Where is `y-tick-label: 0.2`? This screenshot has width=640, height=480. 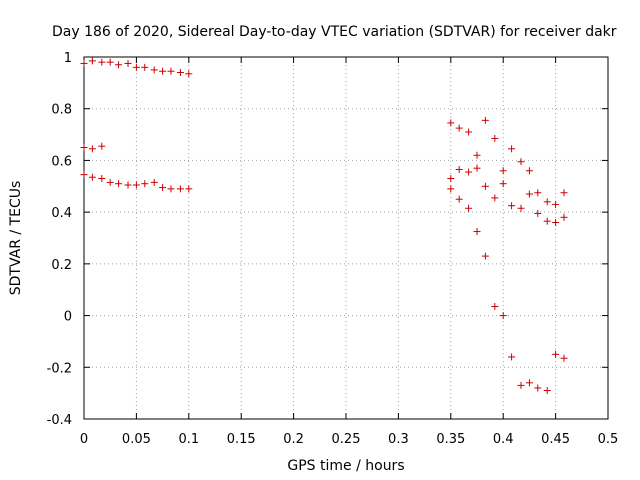 y-tick-label: 0.2 is located at coordinates (61, 265).